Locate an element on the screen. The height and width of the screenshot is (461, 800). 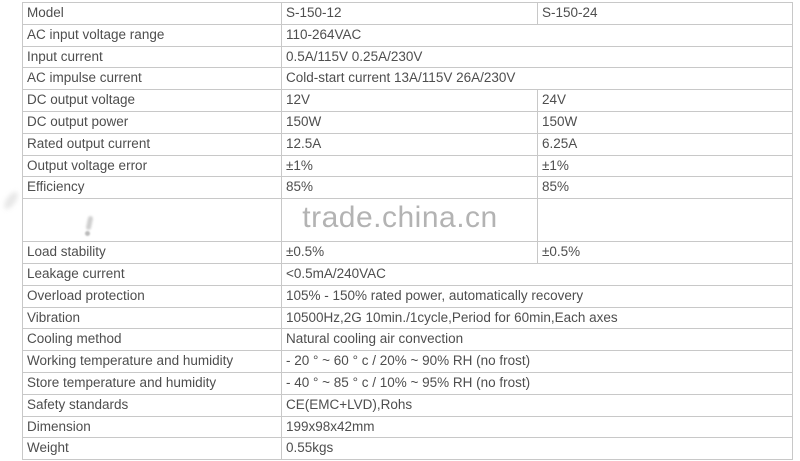
table-row-weight: Weight 0.55kgs is located at coordinates (407, 449).